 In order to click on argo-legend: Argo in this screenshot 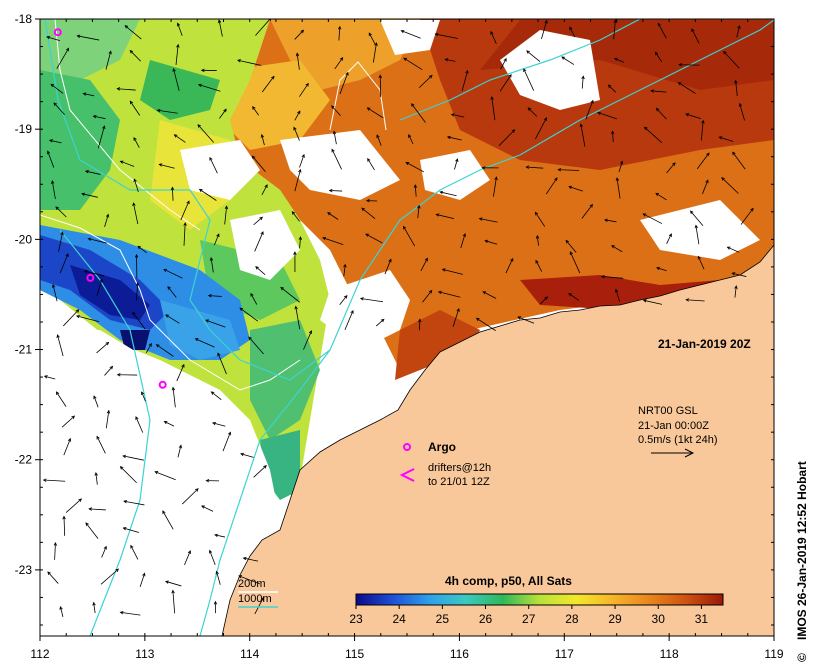, I will do `click(429, 447)`.